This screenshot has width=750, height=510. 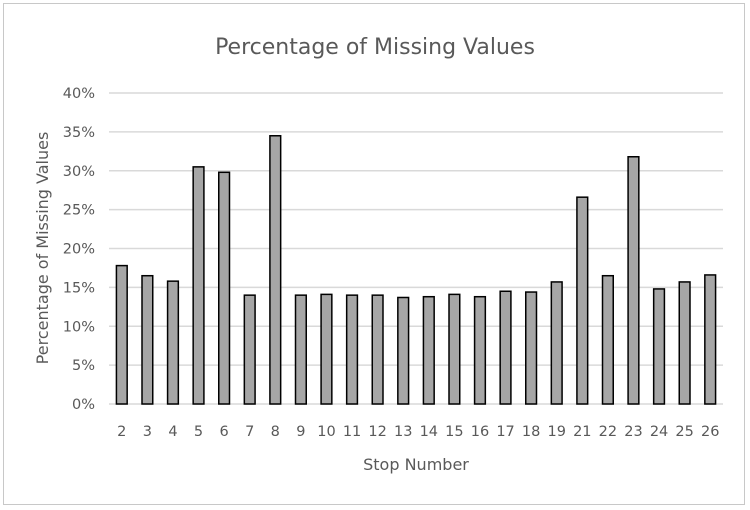 What do you see at coordinates (198, 432) in the screenshot?
I see `x-tick-label: 5` at bounding box center [198, 432].